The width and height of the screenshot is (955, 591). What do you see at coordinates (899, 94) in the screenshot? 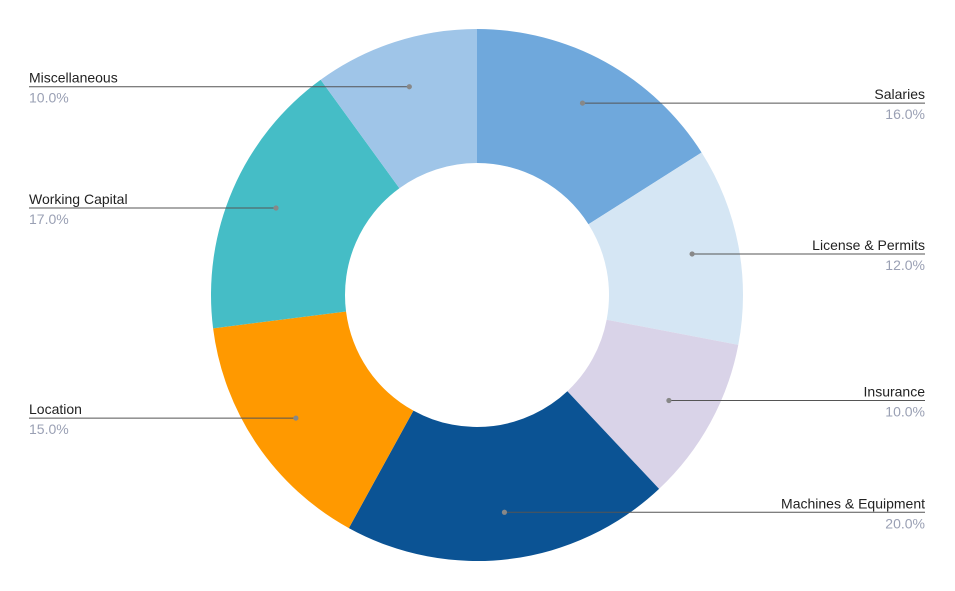
I see `label-salaries: Salaries` at bounding box center [899, 94].